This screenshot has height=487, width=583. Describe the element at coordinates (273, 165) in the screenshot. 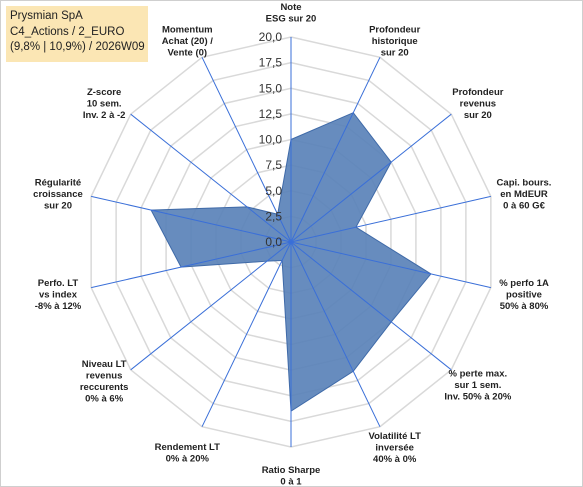

I see `radial-tick-label: 7,5` at that location.